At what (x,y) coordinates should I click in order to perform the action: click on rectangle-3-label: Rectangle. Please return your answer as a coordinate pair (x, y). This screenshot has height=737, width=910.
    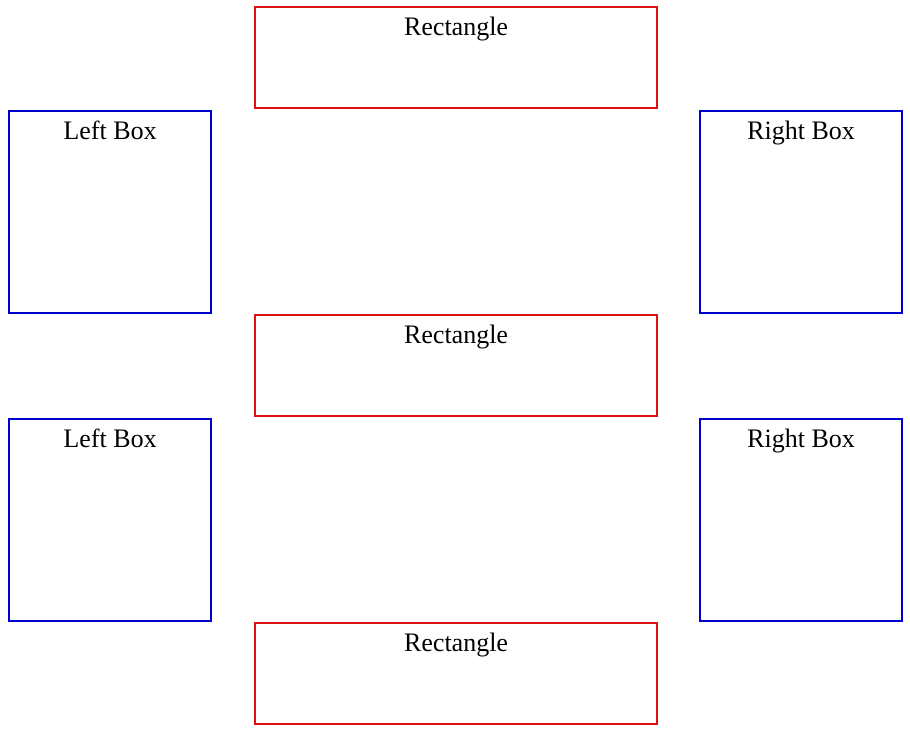
    Looking at the image, I should click on (456, 642).